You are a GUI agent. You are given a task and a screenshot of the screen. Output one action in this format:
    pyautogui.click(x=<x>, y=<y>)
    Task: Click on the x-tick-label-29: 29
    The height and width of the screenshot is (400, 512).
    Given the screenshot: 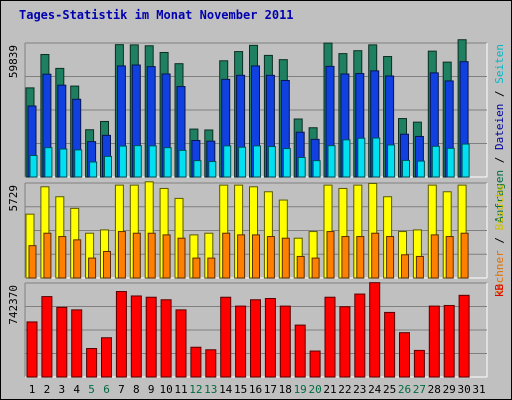 What is the action you would take?
    pyautogui.click(x=449, y=389)
    